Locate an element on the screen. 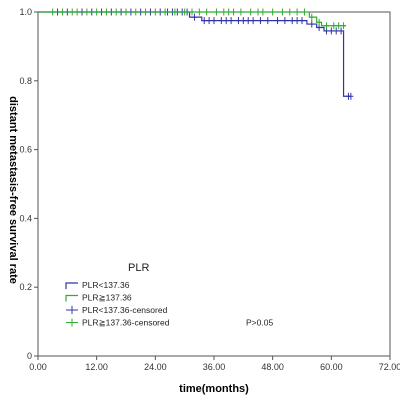 The image size is (400, 405). legend-entry-label: PLR<137.36 is located at coordinates (106, 285).